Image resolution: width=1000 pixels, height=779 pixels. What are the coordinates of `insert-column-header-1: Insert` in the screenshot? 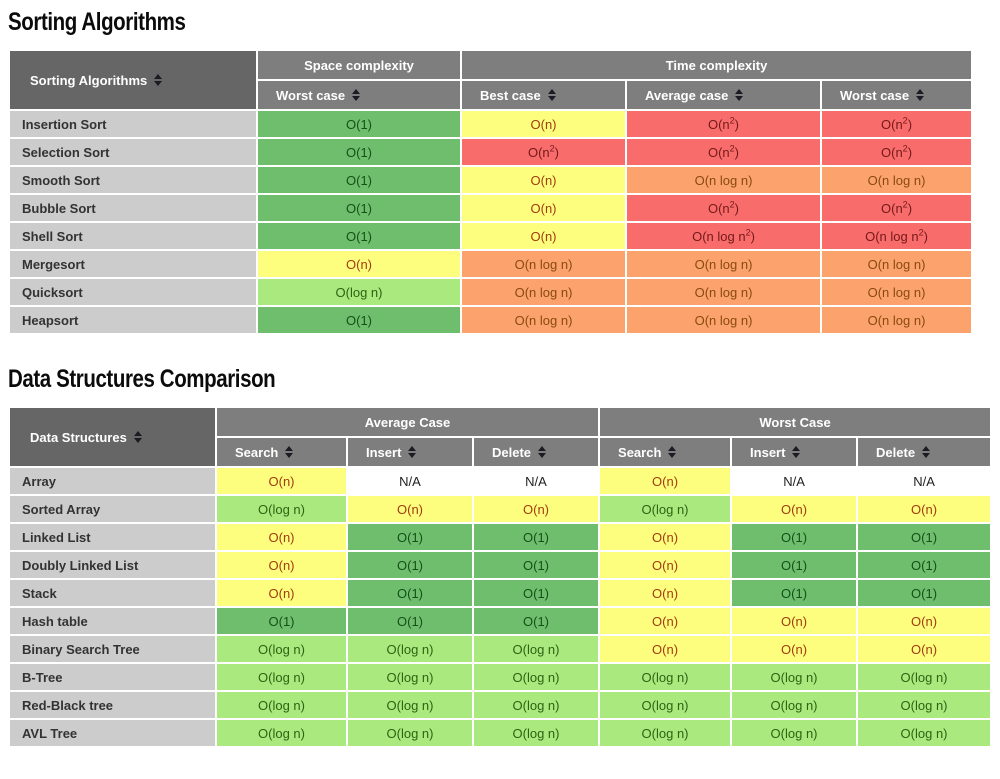 It's located at (410, 452).